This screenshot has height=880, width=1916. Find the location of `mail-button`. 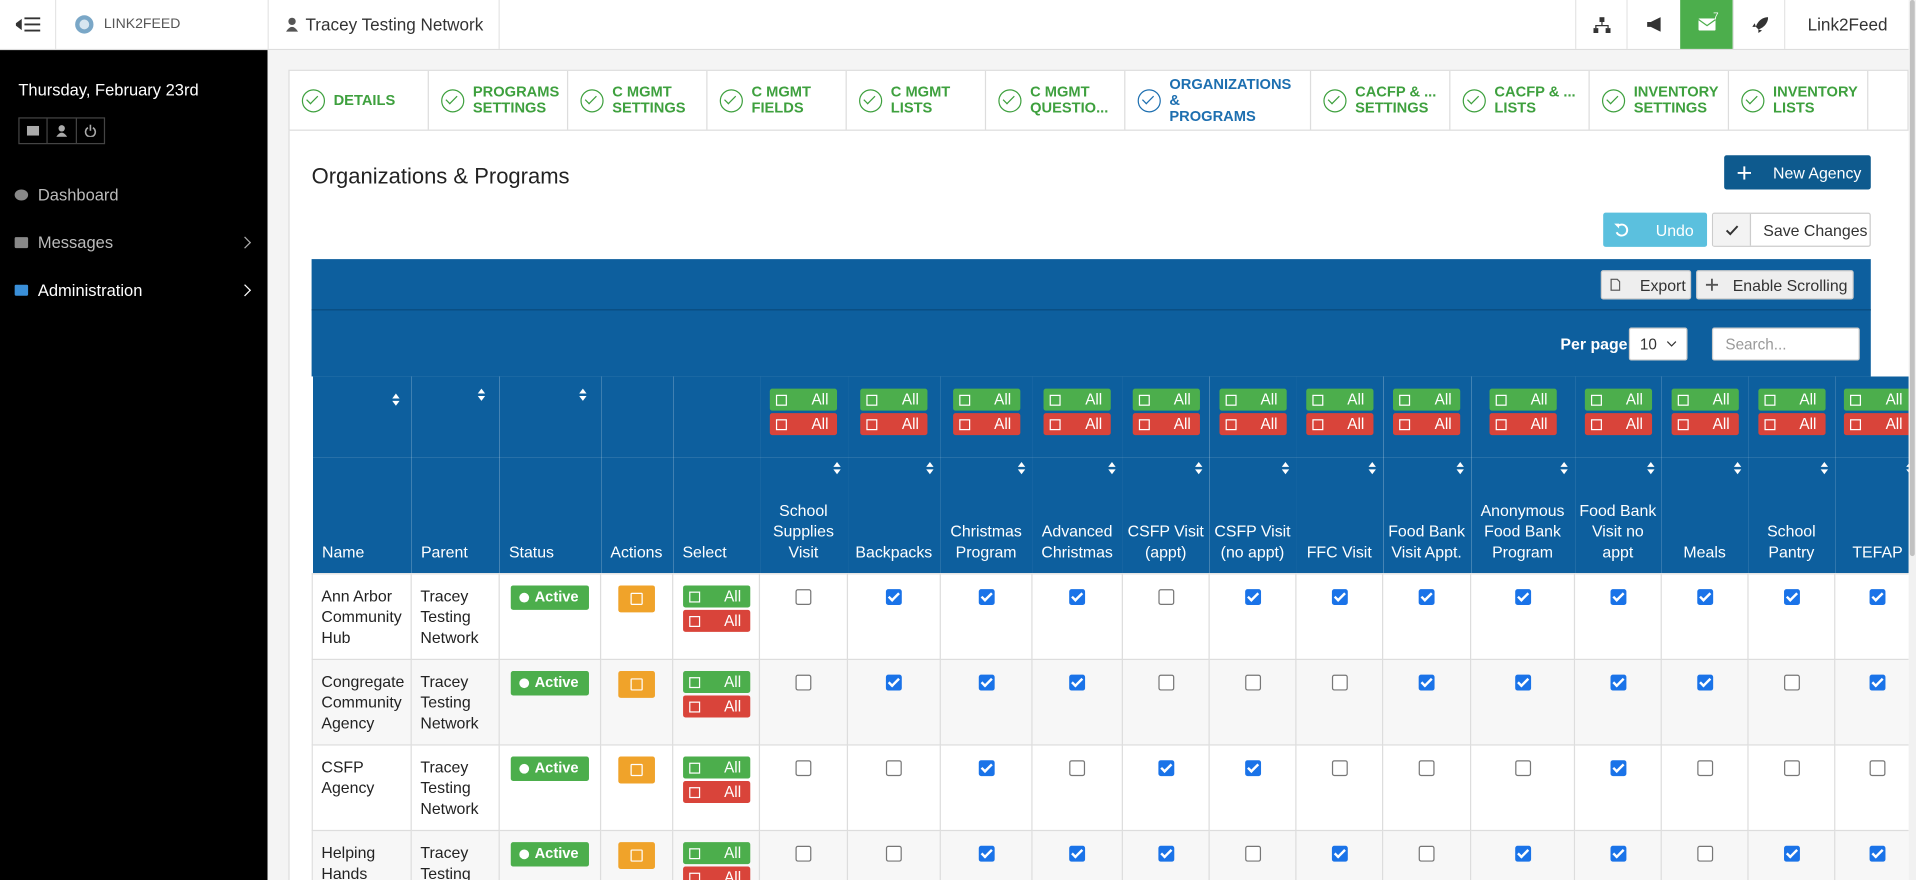

mail-button is located at coordinates (34, 130).